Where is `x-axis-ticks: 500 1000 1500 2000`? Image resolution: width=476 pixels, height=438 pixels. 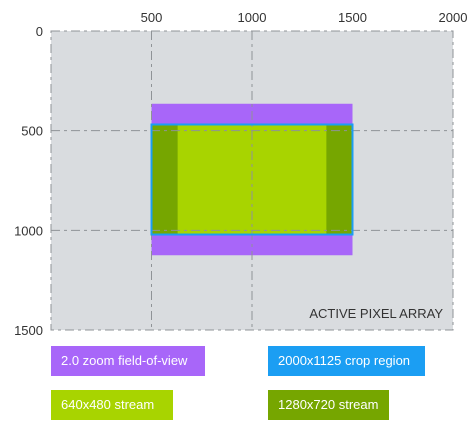
x-axis-ticks: 500 1000 1500 2000 is located at coordinates (304, 17).